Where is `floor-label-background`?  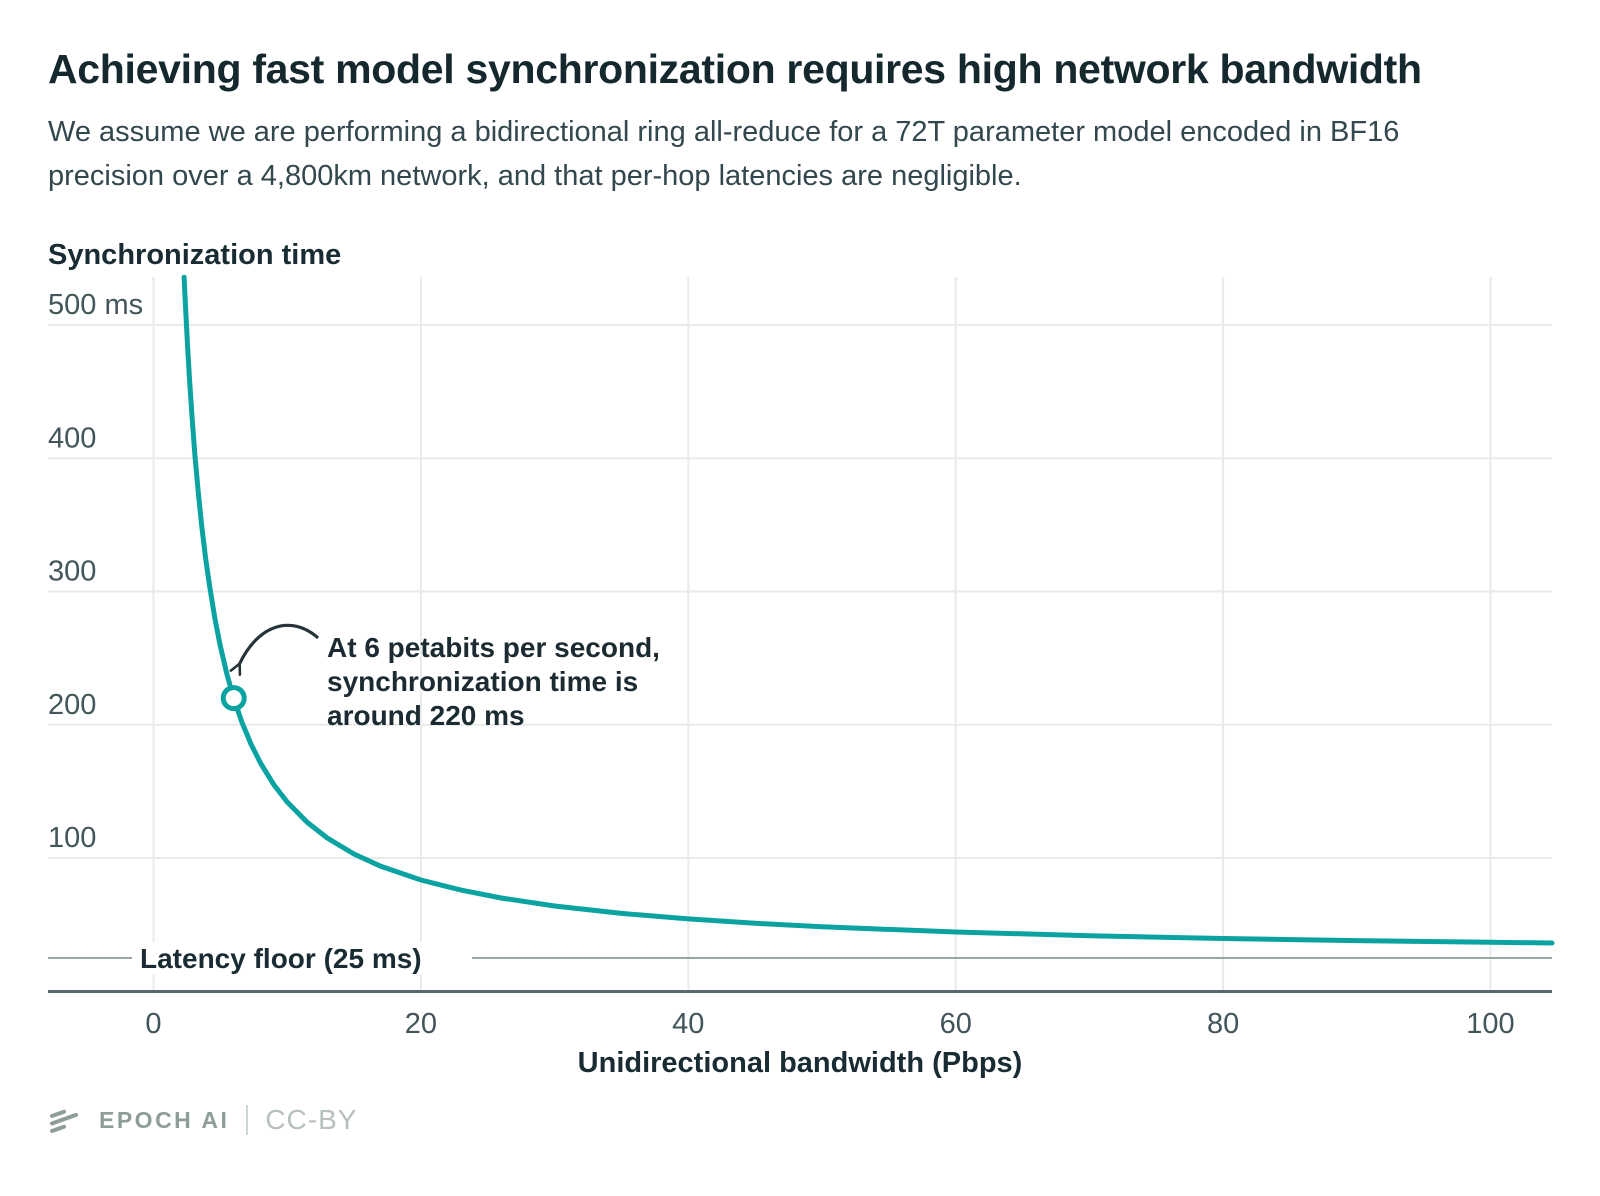
floor-label-background is located at coordinates (302, 958).